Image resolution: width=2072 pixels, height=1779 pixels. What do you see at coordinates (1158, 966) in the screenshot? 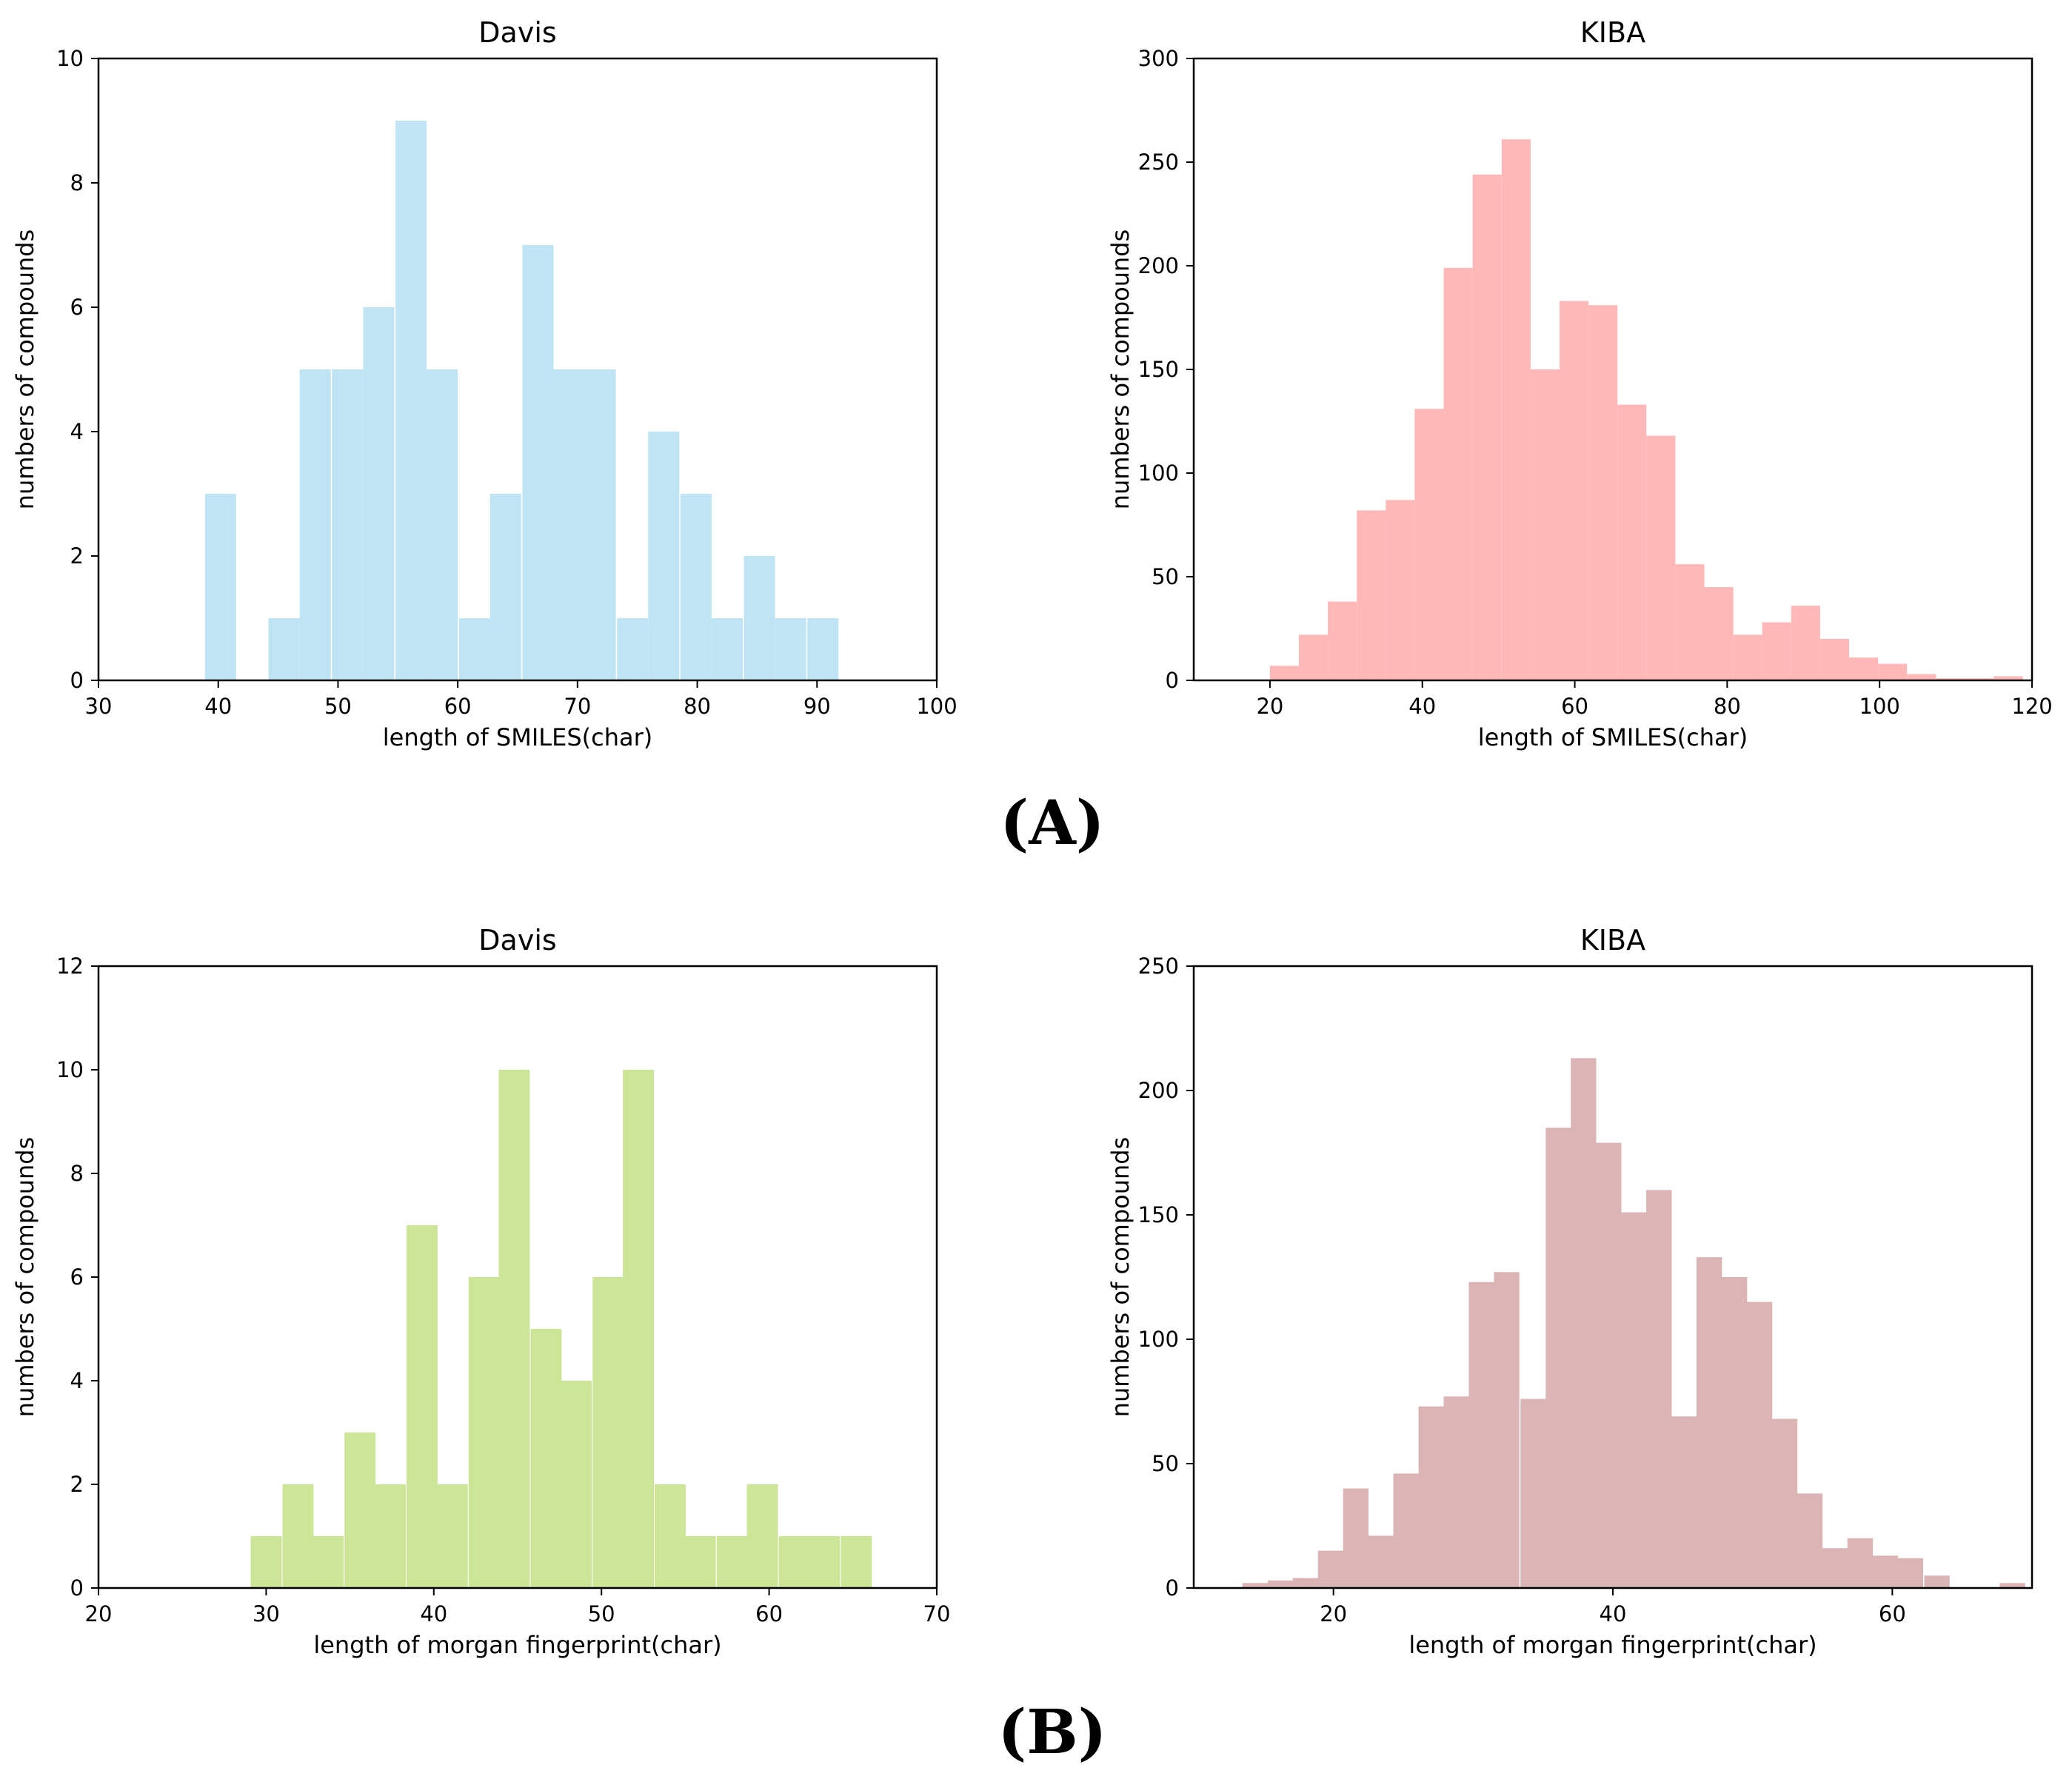
I see `kiba-morgan-ytick-label-5: 250` at bounding box center [1158, 966].